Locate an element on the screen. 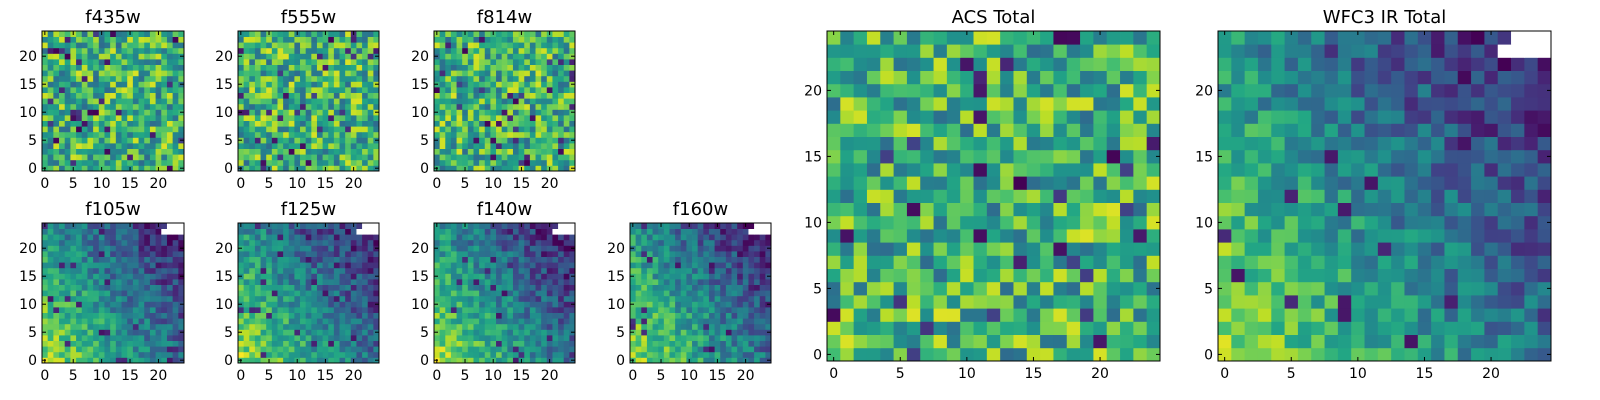 The width and height of the screenshot is (1600, 400). y-tick-label: 10 is located at coordinates (28, 305).